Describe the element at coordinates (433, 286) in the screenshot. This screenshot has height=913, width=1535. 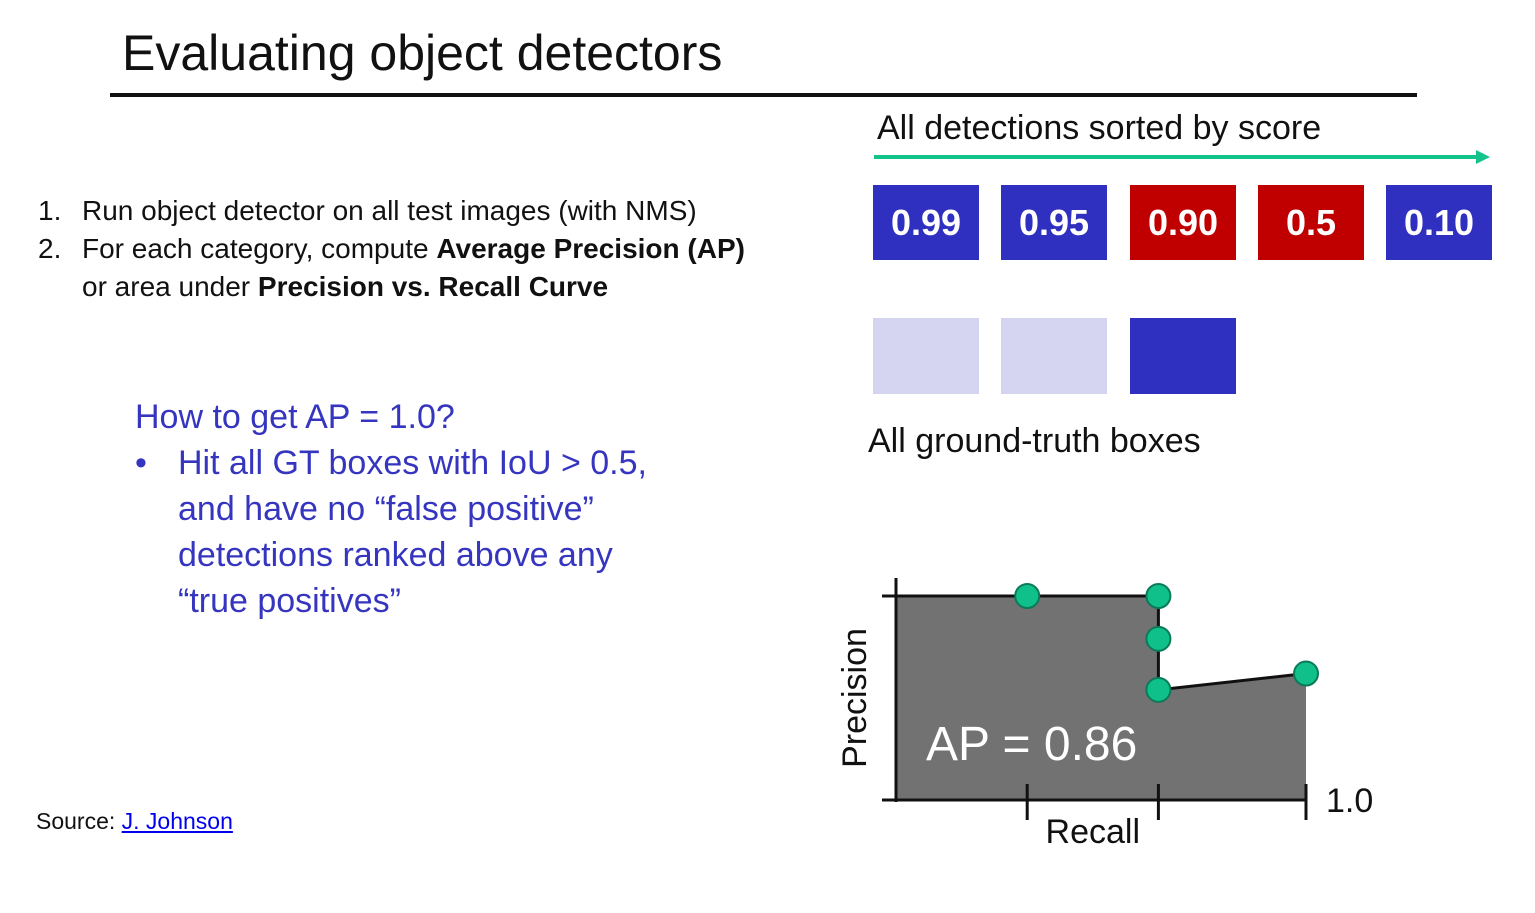
I see `step-text-bold: Precision vs. Recall Curve` at that location.